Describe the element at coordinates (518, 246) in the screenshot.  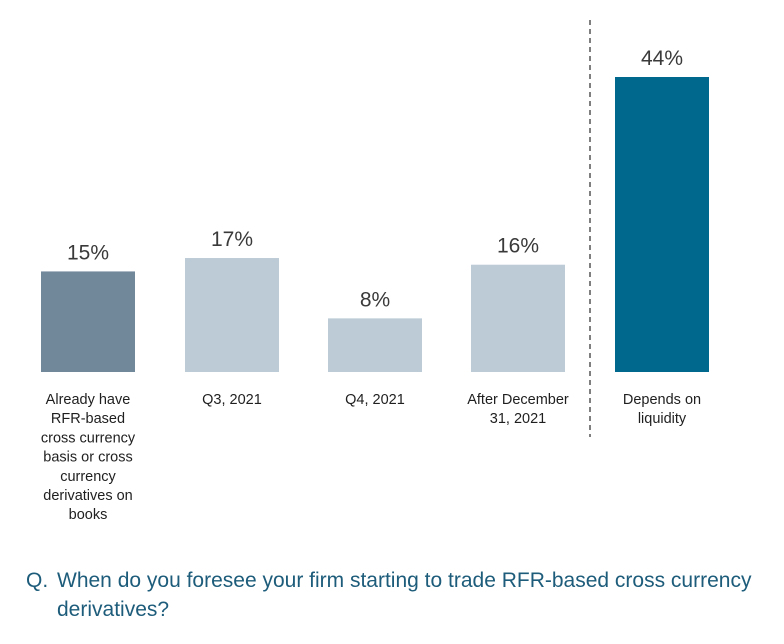
I see `value-label-4: 16%` at that location.